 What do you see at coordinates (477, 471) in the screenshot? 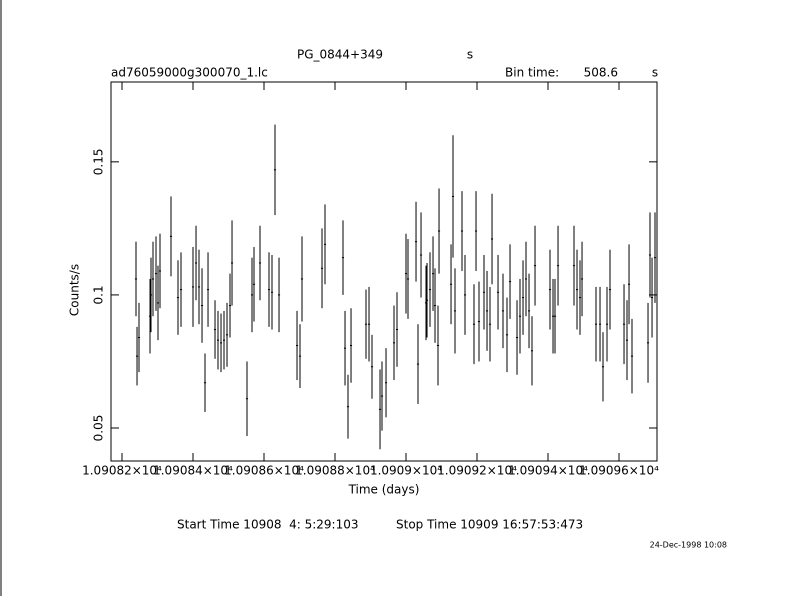
I see `x-tick-label: 1.09092×10⁴` at bounding box center [477, 471].